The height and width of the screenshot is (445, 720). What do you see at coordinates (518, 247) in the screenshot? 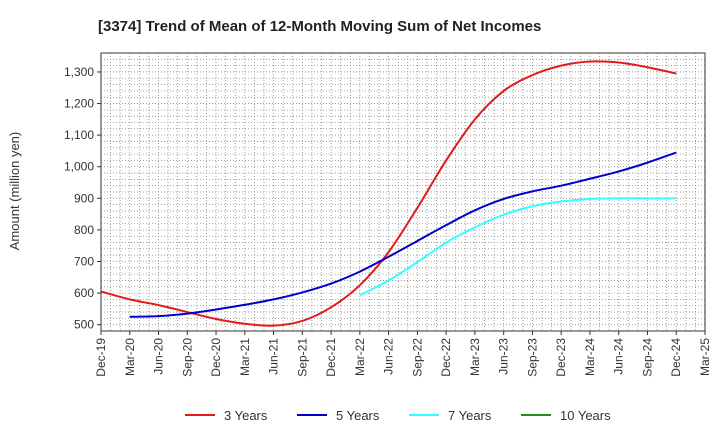
I see `series-line-7-years` at bounding box center [518, 247].